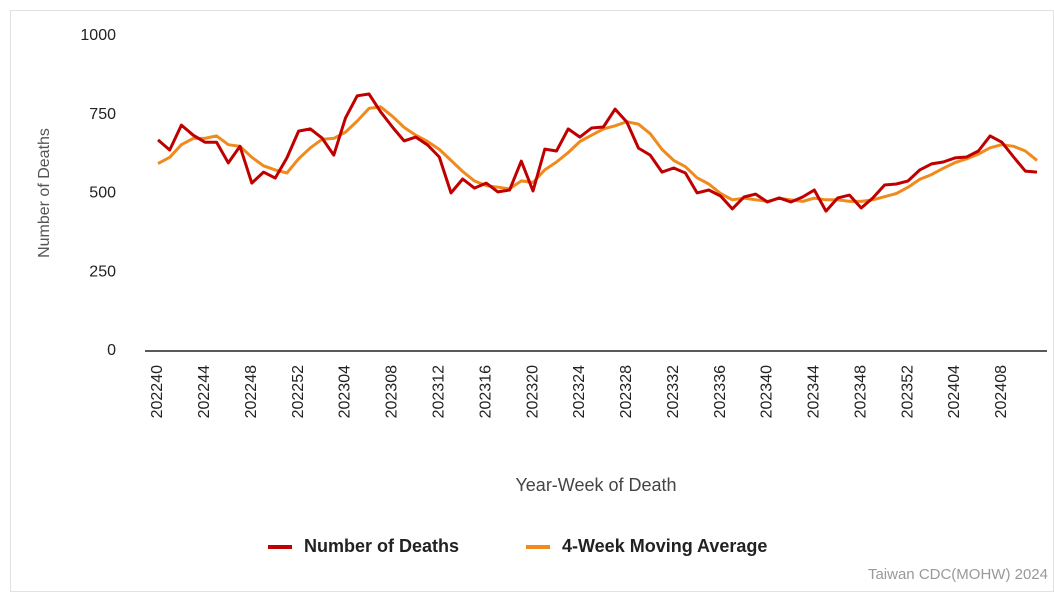  Describe the element at coordinates (44, 193) in the screenshot. I see `y-axis-title: Number of Deaths` at that location.